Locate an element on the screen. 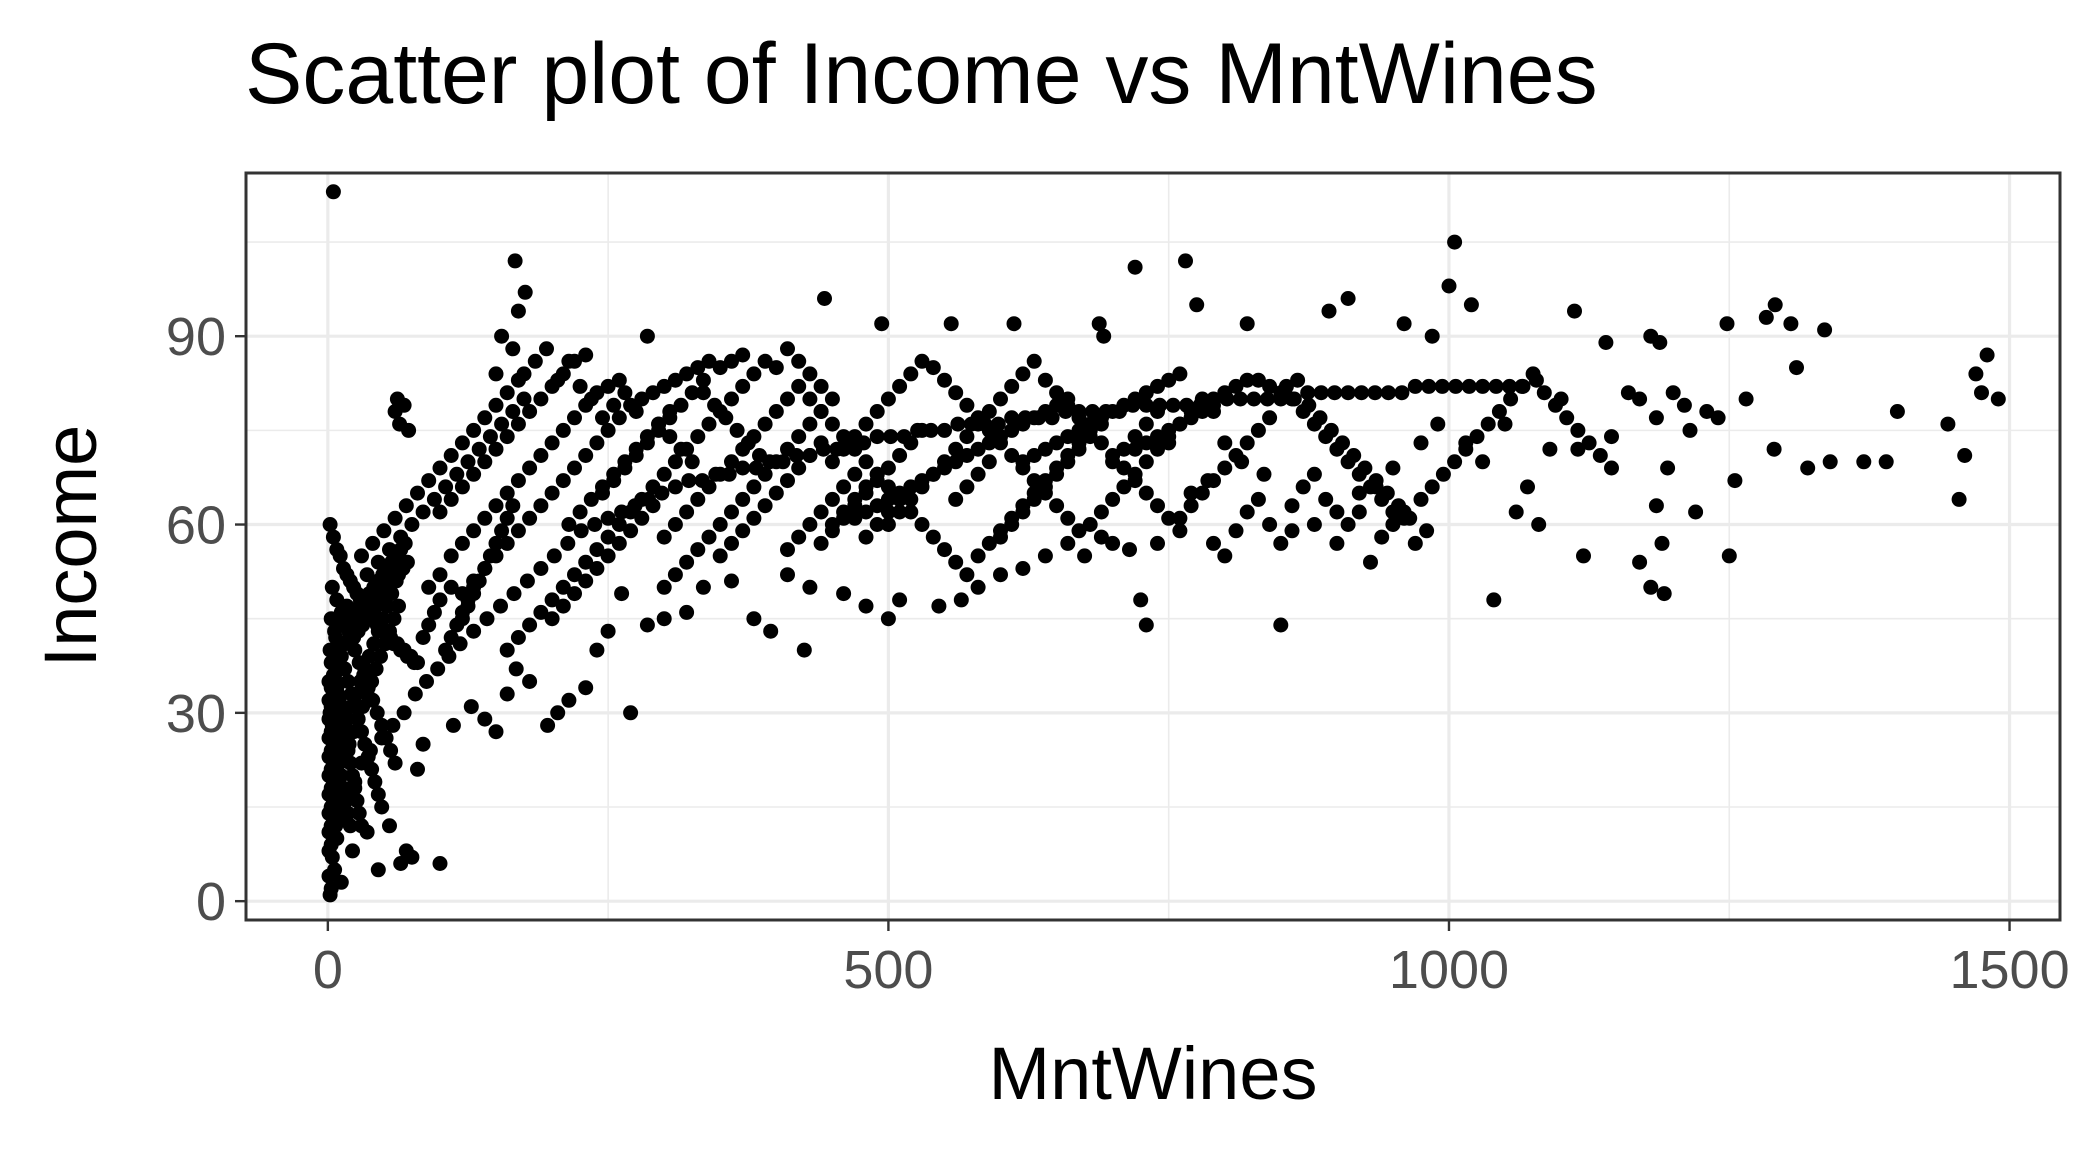  y-tick-label: 30 is located at coordinates (196, 714).